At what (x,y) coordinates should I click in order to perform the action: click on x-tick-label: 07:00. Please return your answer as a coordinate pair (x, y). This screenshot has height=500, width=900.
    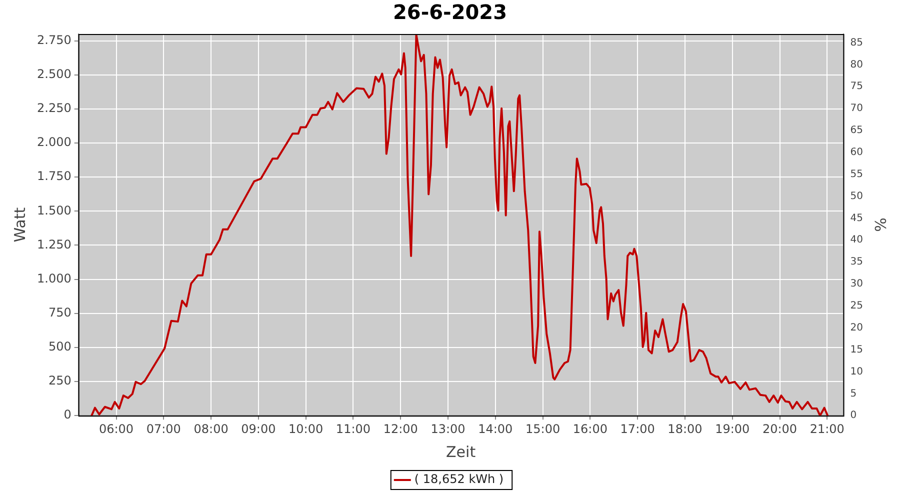
    Looking at the image, I should click on (163, 429).